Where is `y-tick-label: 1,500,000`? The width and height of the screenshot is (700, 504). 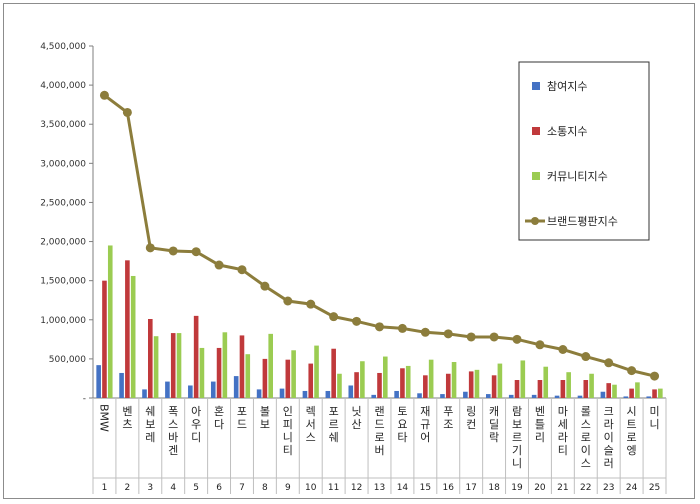
y-tick-label: 1,500,000 is located at coordinates (63, 282).